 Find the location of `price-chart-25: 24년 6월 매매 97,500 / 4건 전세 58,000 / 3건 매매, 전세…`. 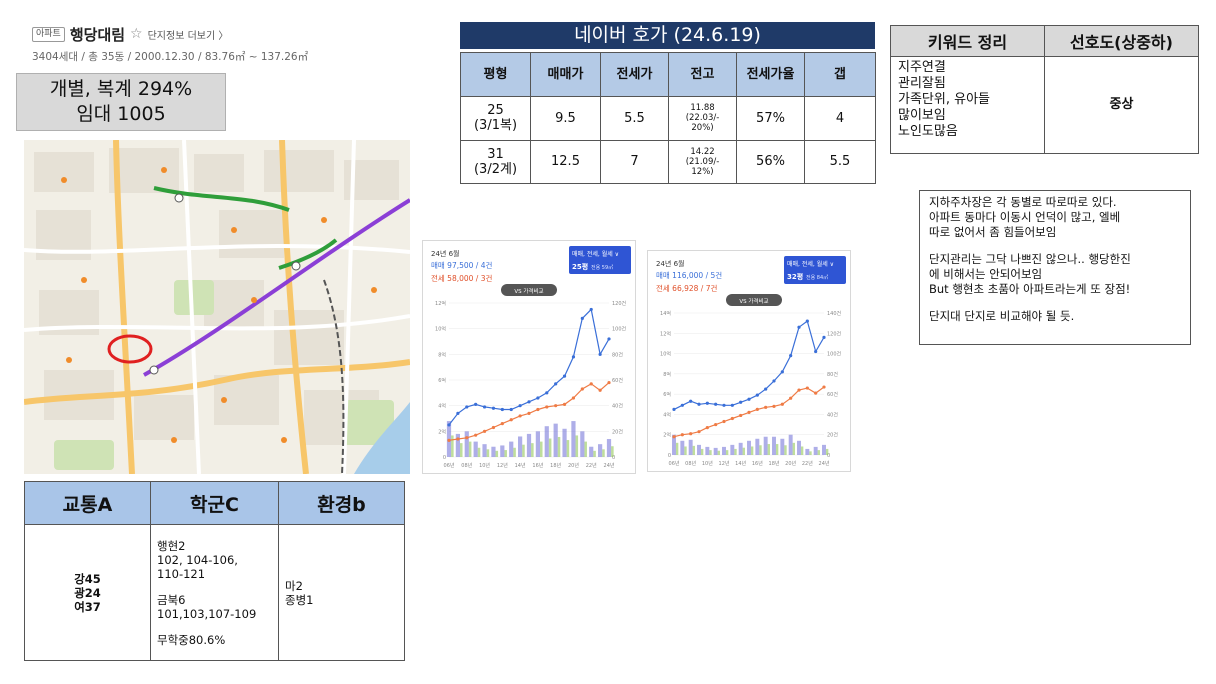

price-chart-25: 24년 6월 매매 97,500 / 4건 전세 58,000 / 3건 매매, 전세… is located at coordinates (529, 357).